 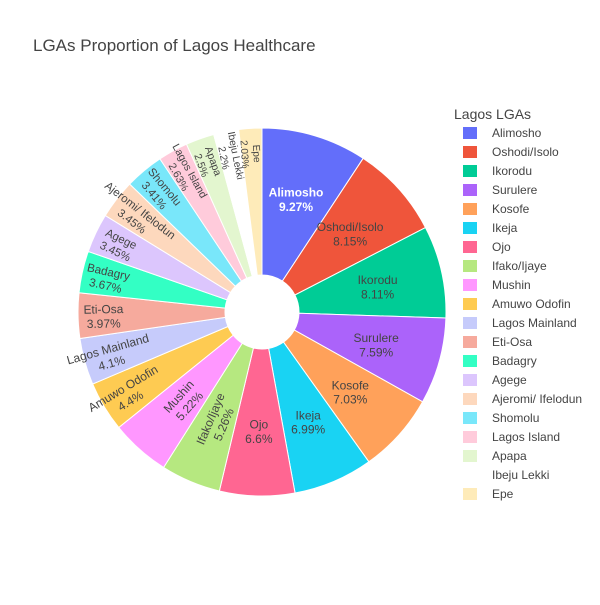 I want to click on pie-label-name: Ikorodu, so click(x=378, y=280).